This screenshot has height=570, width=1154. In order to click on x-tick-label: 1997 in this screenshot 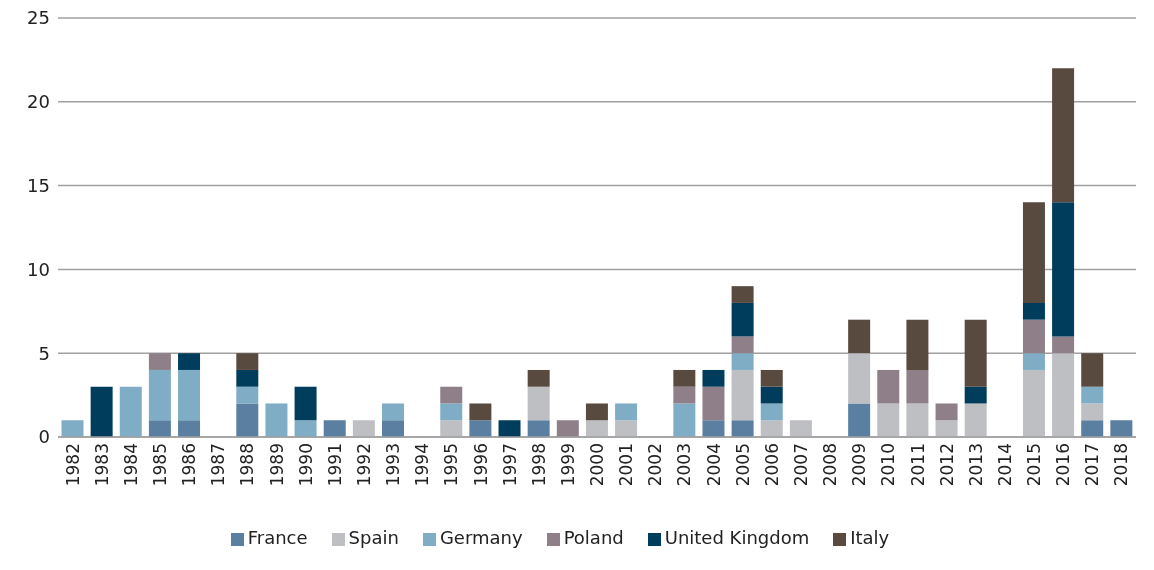, I will do `click(509, 465)`.